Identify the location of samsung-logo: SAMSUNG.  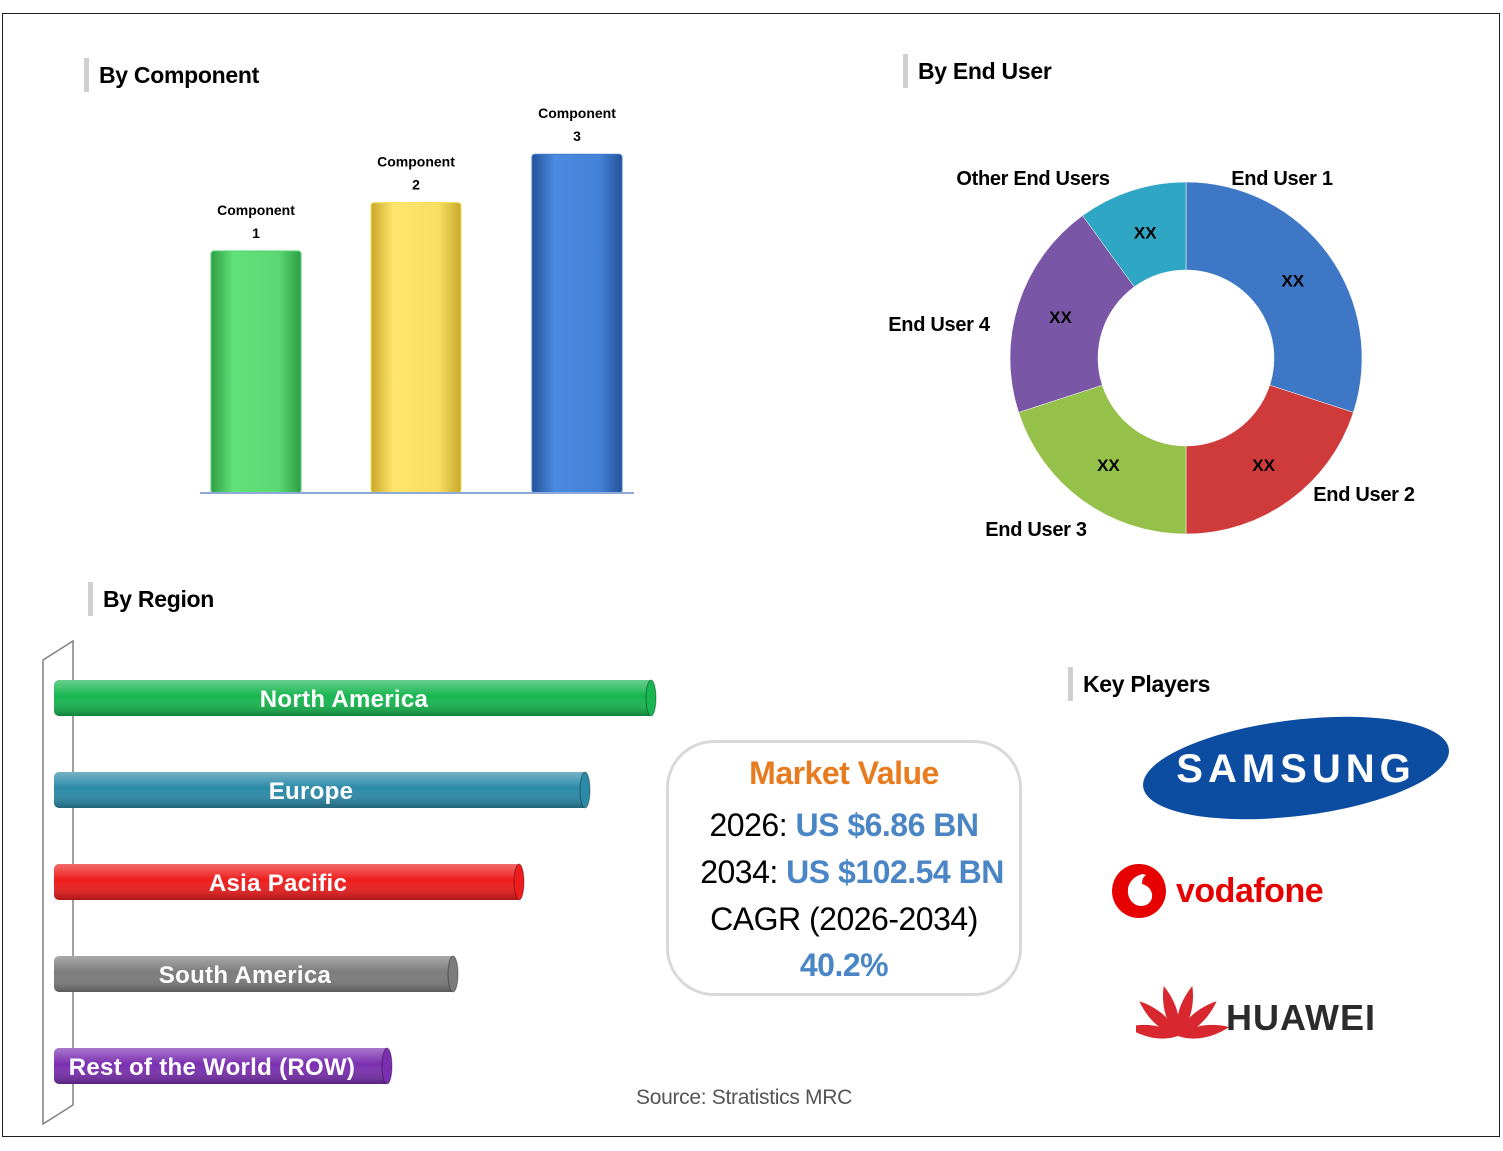
(1296, 768).